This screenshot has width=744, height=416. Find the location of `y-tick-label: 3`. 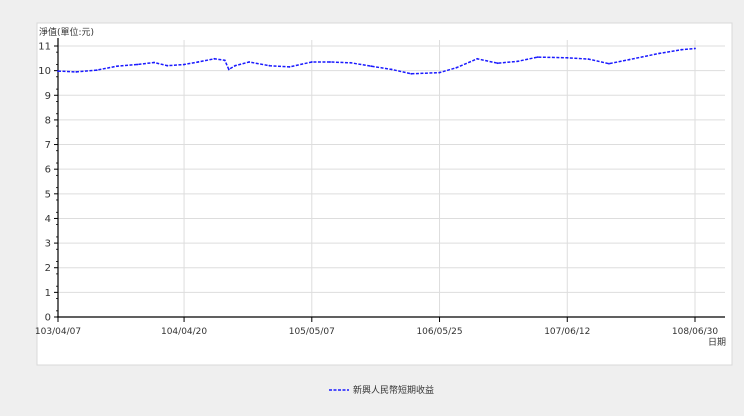

y-tick-label: 3 is located at coordinates (48, 244).